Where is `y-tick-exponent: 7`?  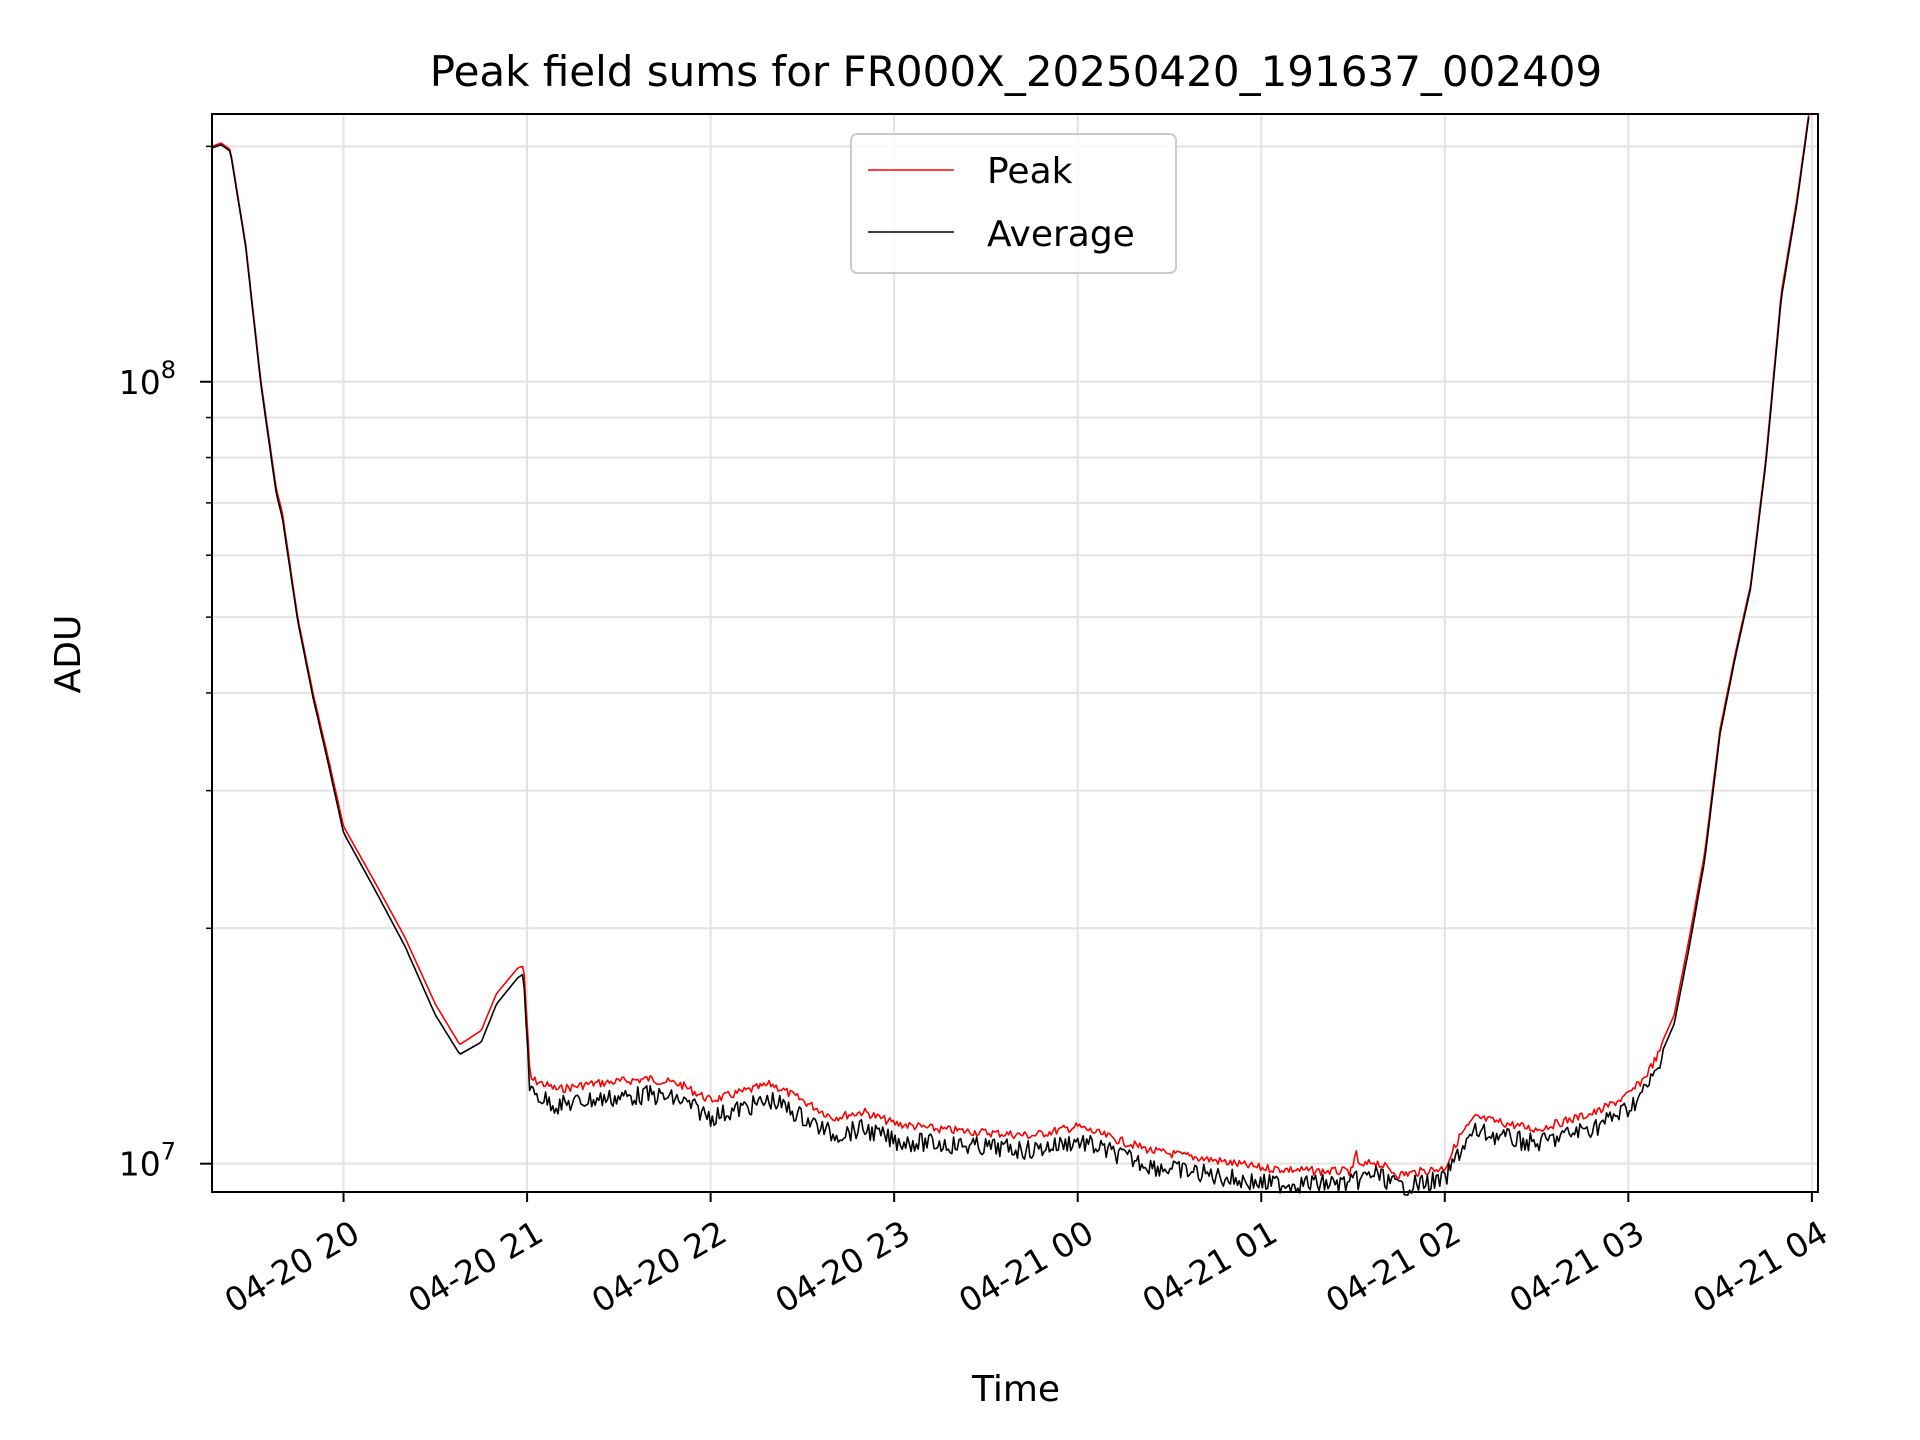
y-tick-exponent: 7 is located at coordinates (168, 1152).